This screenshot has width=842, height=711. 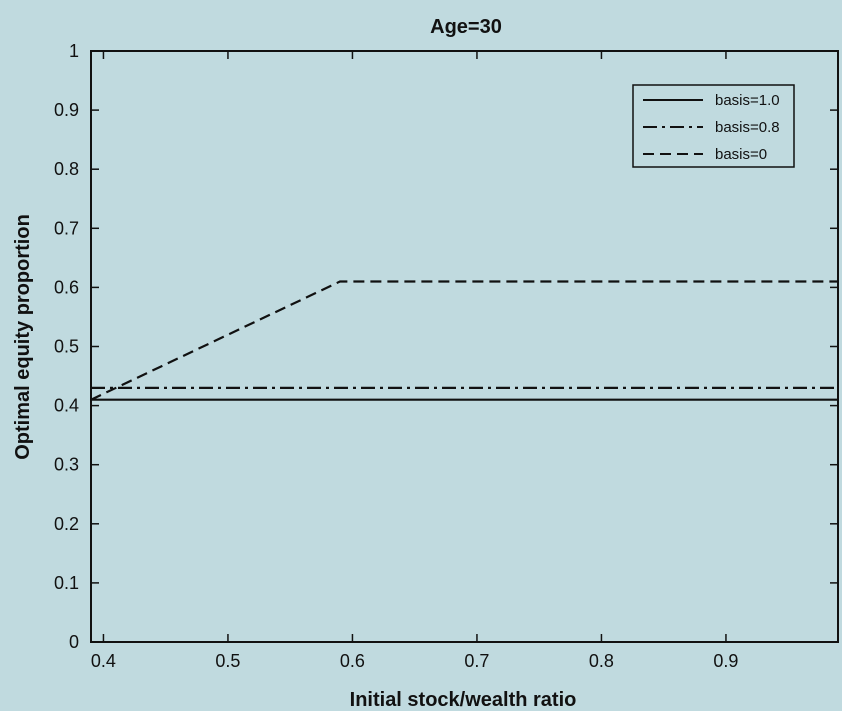 What do you see at coordinates (103, 661) in the screenshot?
I see `x-tick-label: 0.4` at bounding box center [103, 661].